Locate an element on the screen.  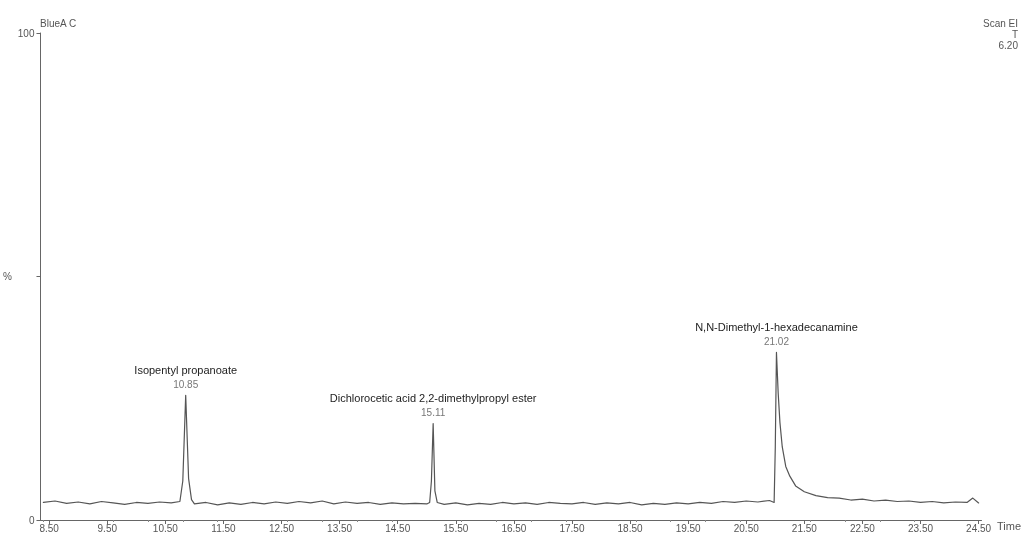
x-tick-label: 10.50 is located at coordinates (165, 527).